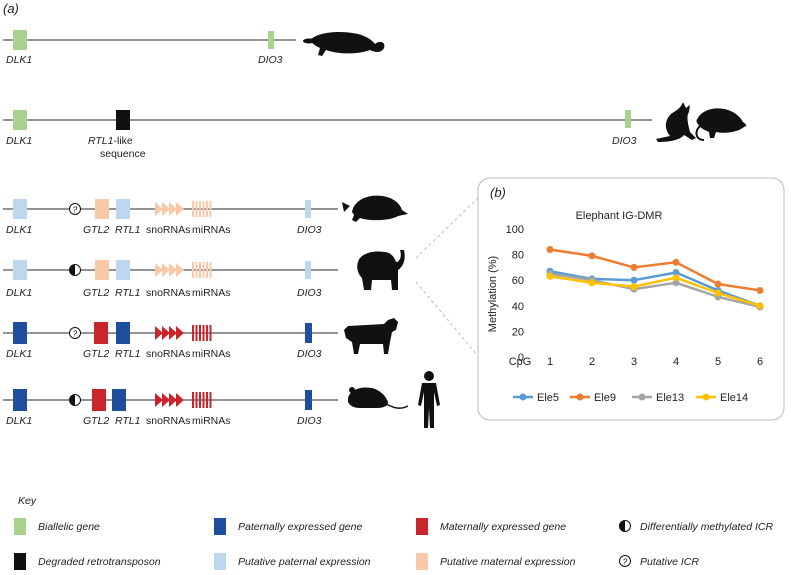 Image resolution: width=791 pixels, height=575 pixels. What do you see at coordinates (503, 527) in the screenshot?
I see `key-label: Maternally expressed gene` at bounding box center [503, 527].